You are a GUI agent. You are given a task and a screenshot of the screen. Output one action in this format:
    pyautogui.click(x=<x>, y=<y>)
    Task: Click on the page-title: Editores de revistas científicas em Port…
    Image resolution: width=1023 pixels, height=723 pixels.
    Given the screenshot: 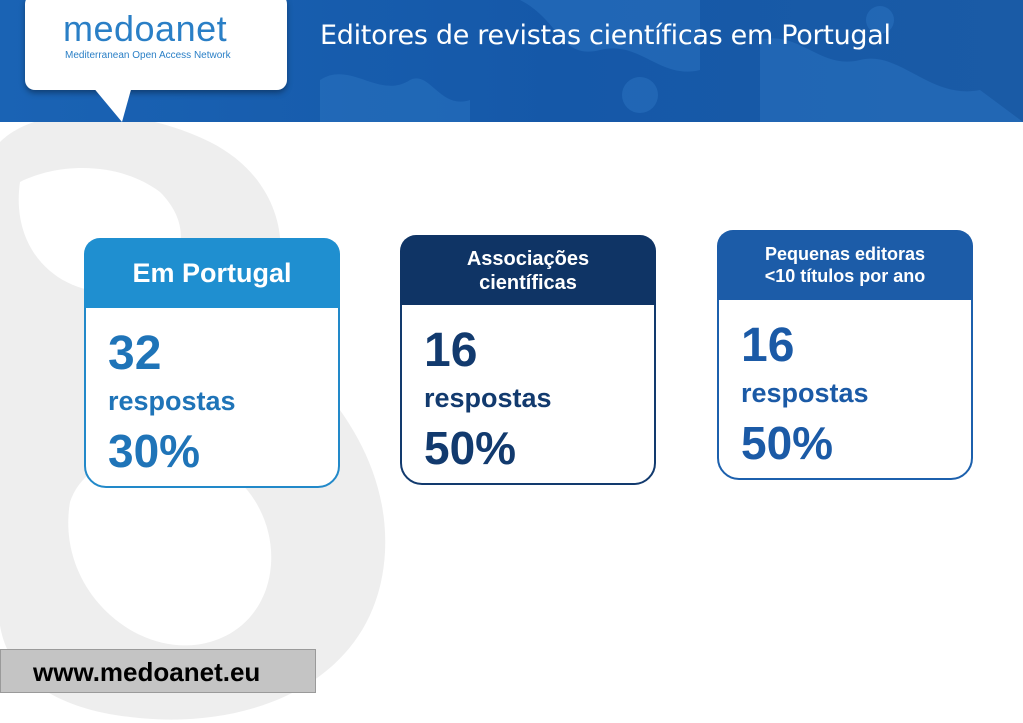 What is the action you would take?
    pyautogui.click(x=605, y=35)
    